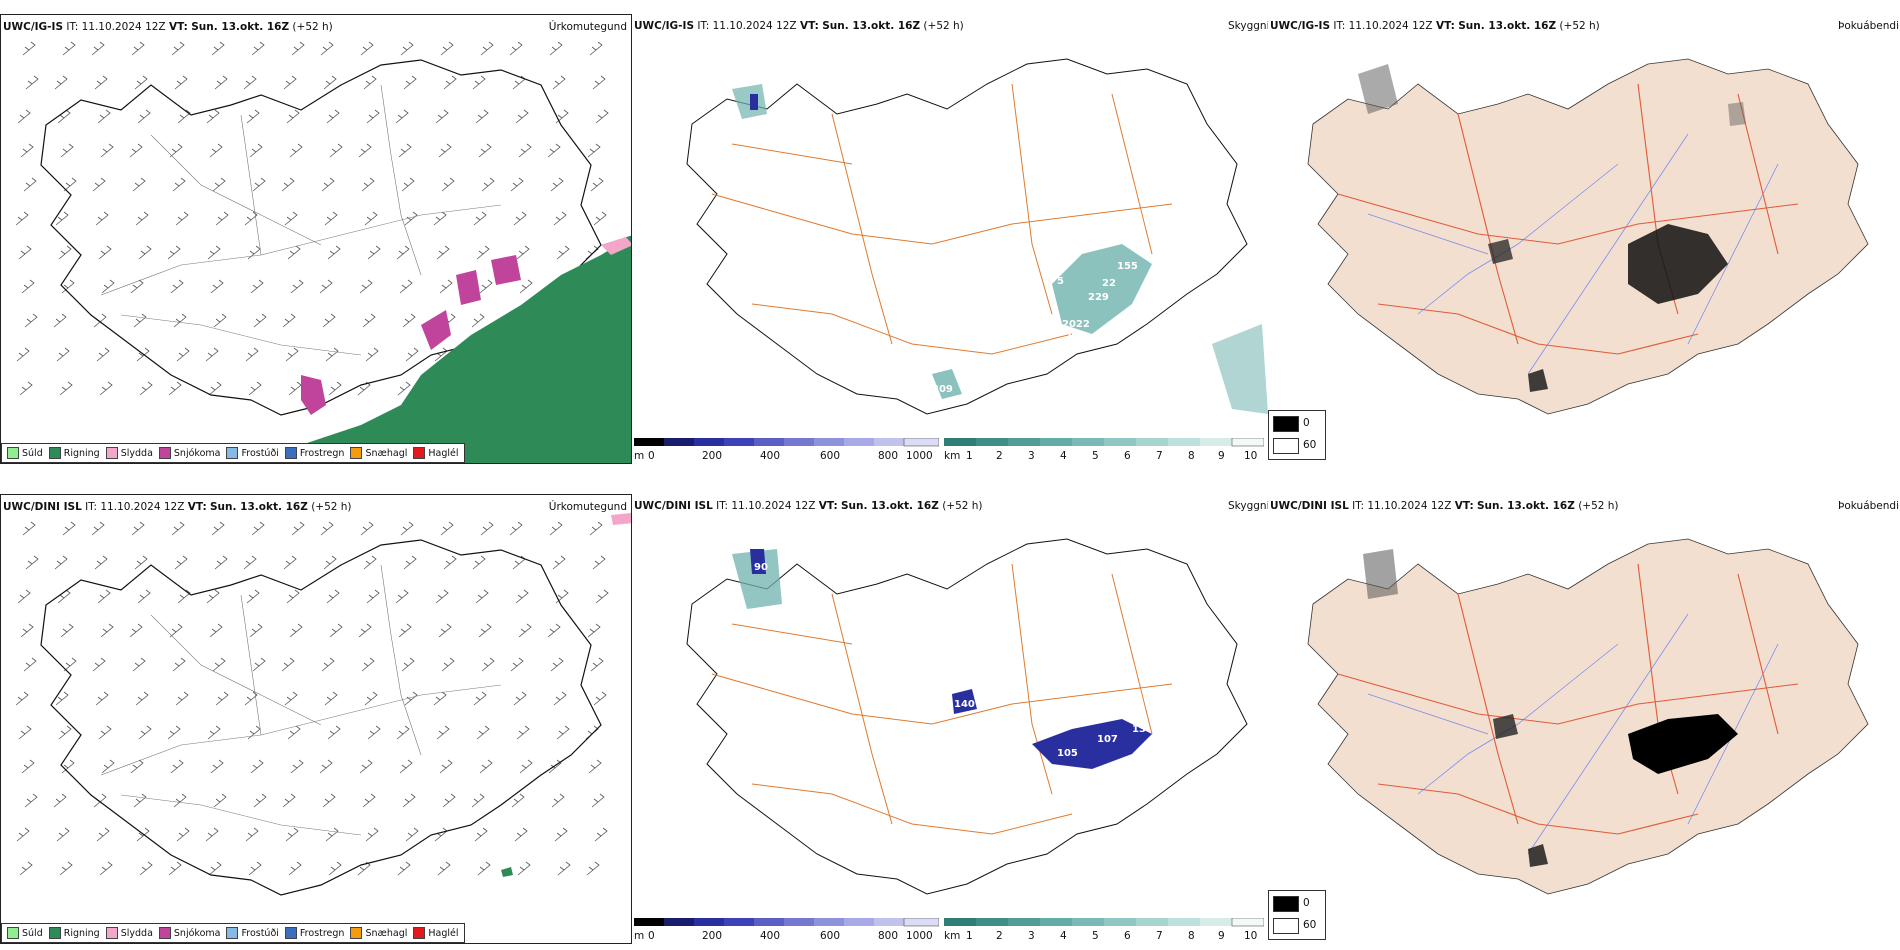 The image size is (1900, 950). I want to click on vis-value: 5, so click(1060, 281).